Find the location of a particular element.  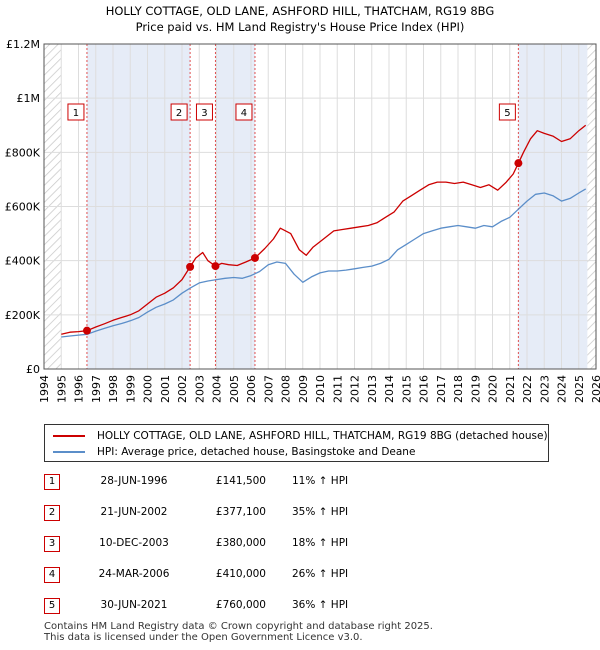

x-tick-label: 2008 is located at coordinates (286, 389).